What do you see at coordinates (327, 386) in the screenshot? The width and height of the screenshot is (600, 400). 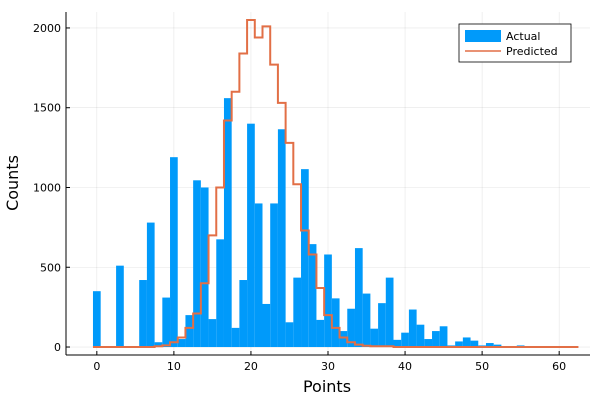 I see `x-axis-label: Points` at bounding box center [327, 386].